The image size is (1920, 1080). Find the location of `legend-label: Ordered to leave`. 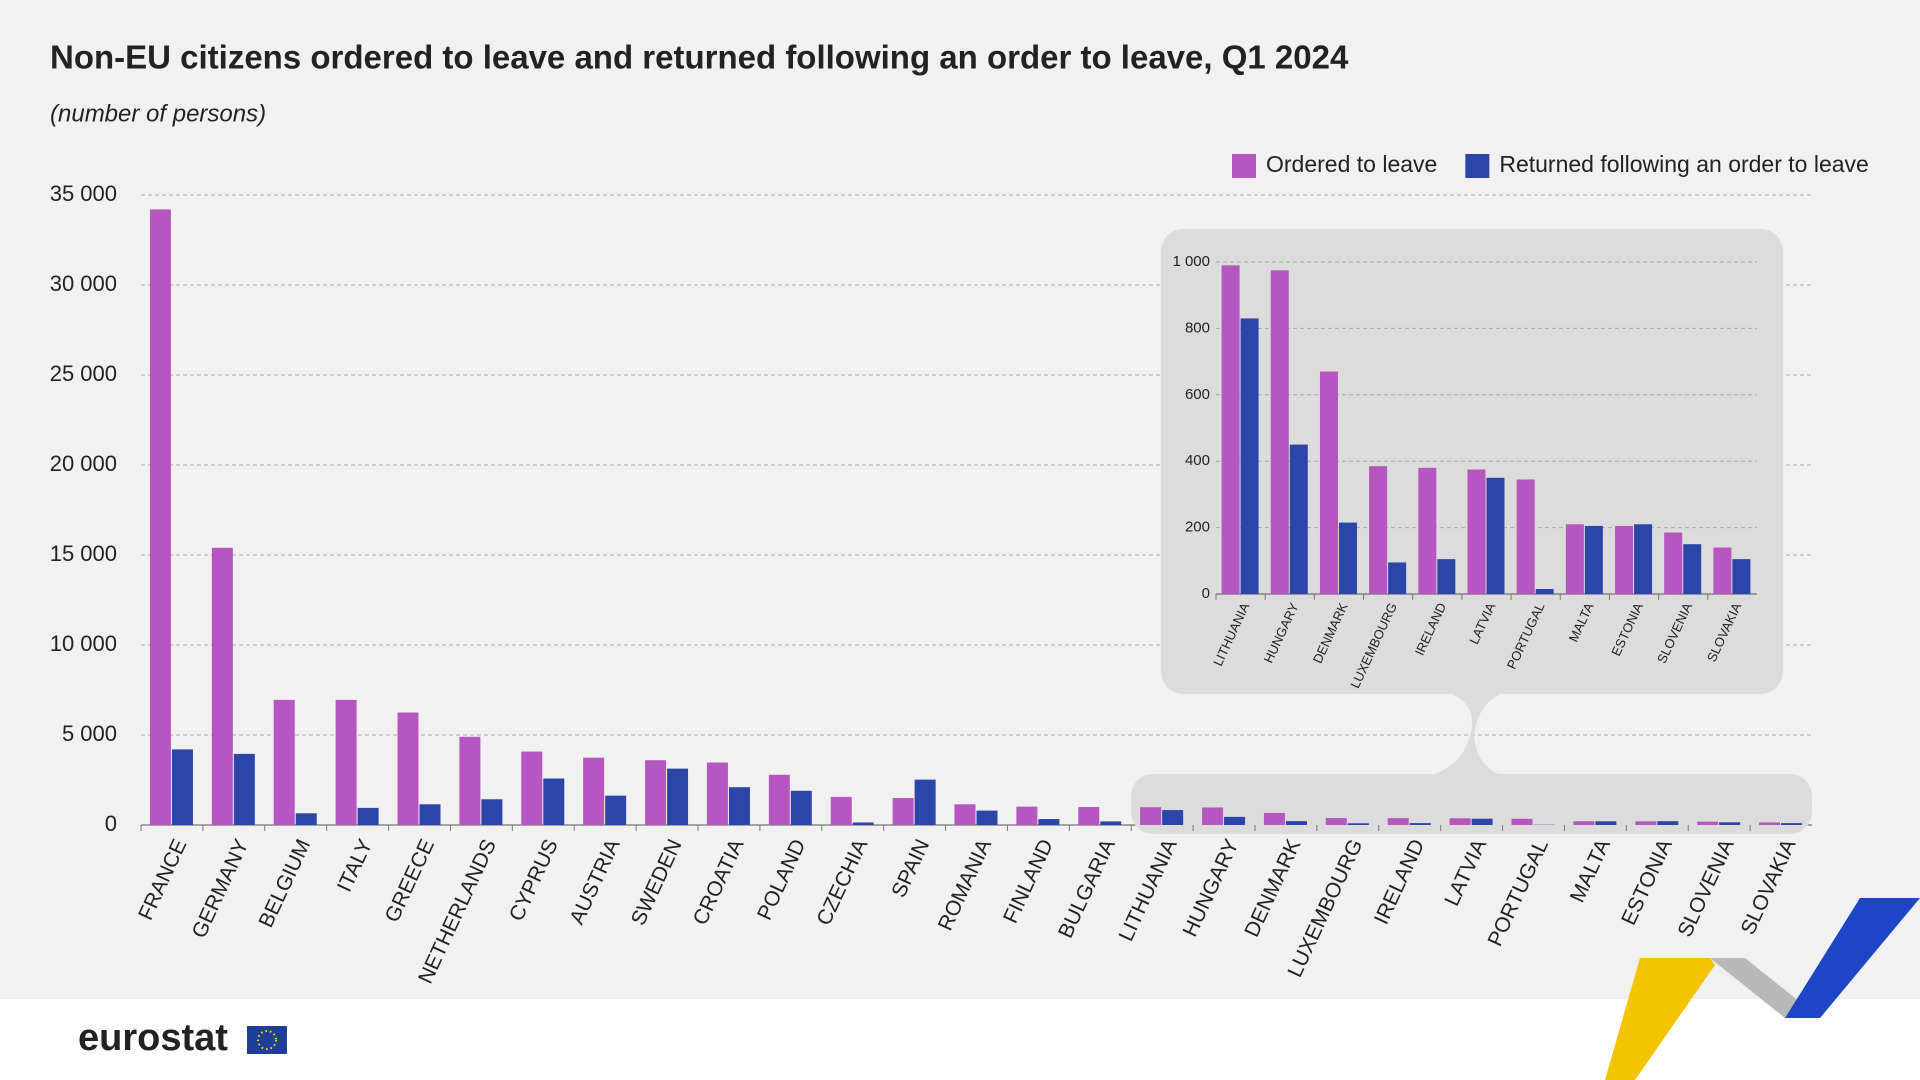

legend-label: Ordered to leave is located at coordinates (1351, 164).